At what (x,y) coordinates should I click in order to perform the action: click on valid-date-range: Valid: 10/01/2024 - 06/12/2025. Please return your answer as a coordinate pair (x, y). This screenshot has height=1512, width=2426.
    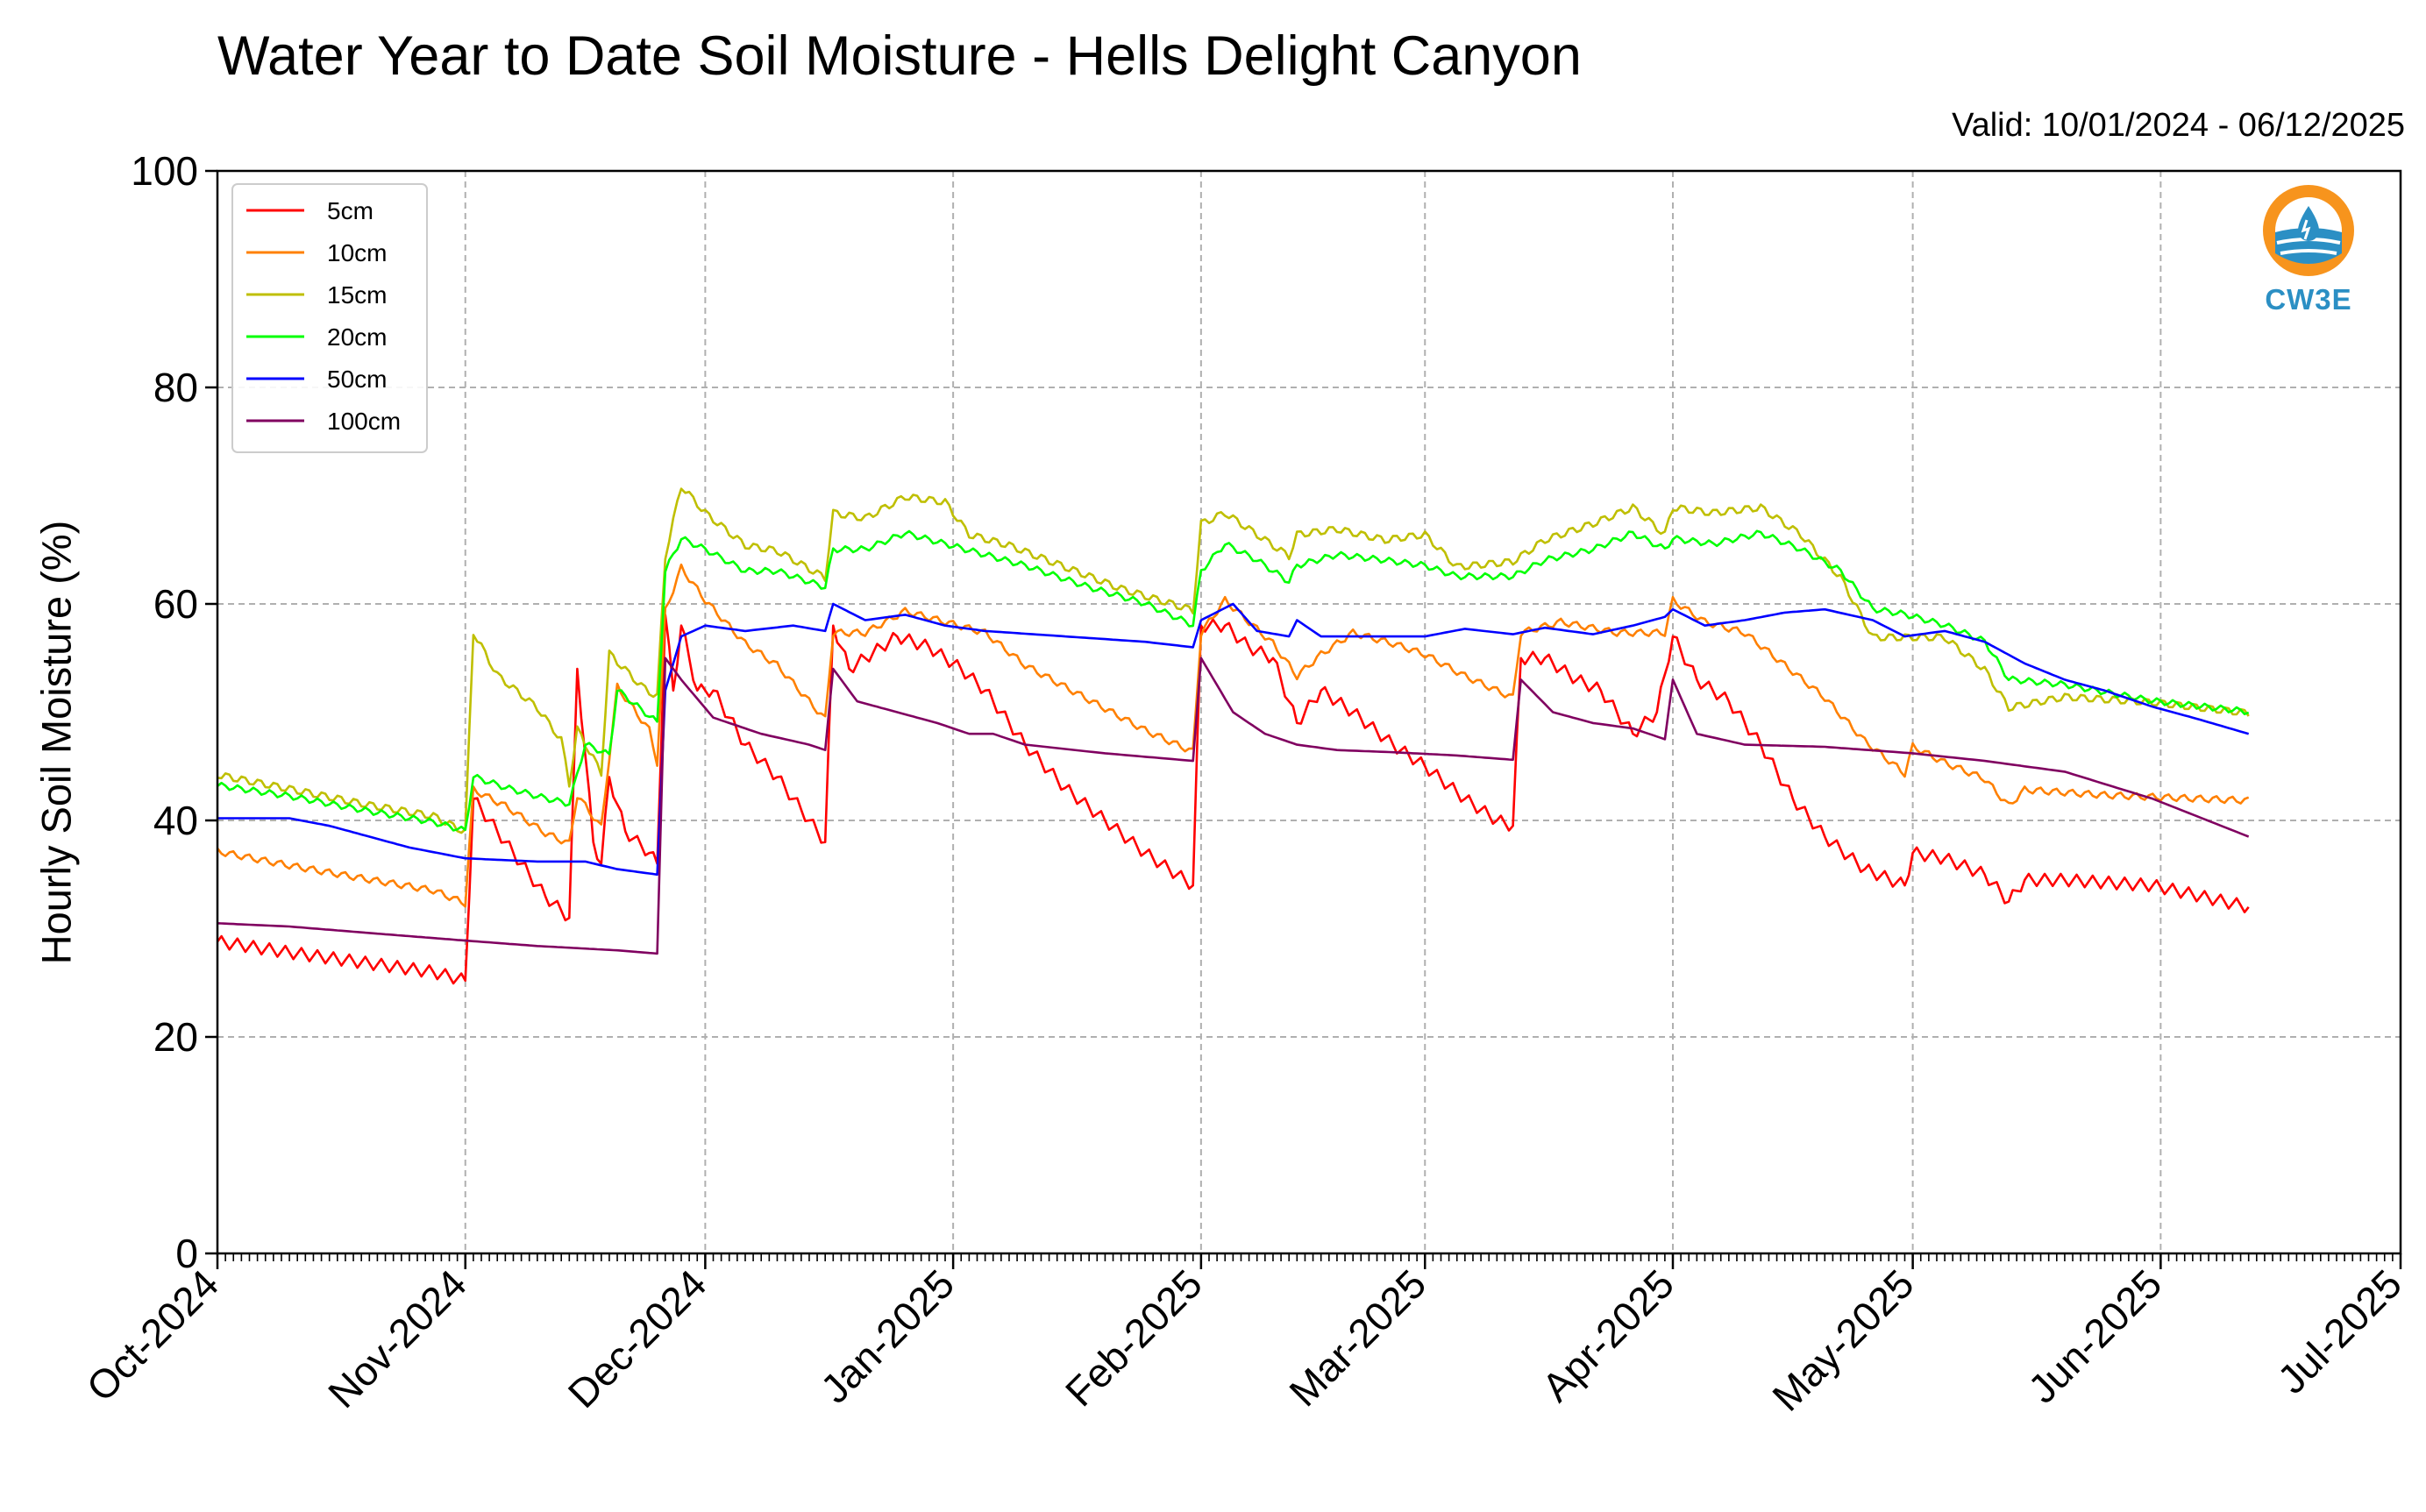
    Looking at the image, I should click on (2178, 125).